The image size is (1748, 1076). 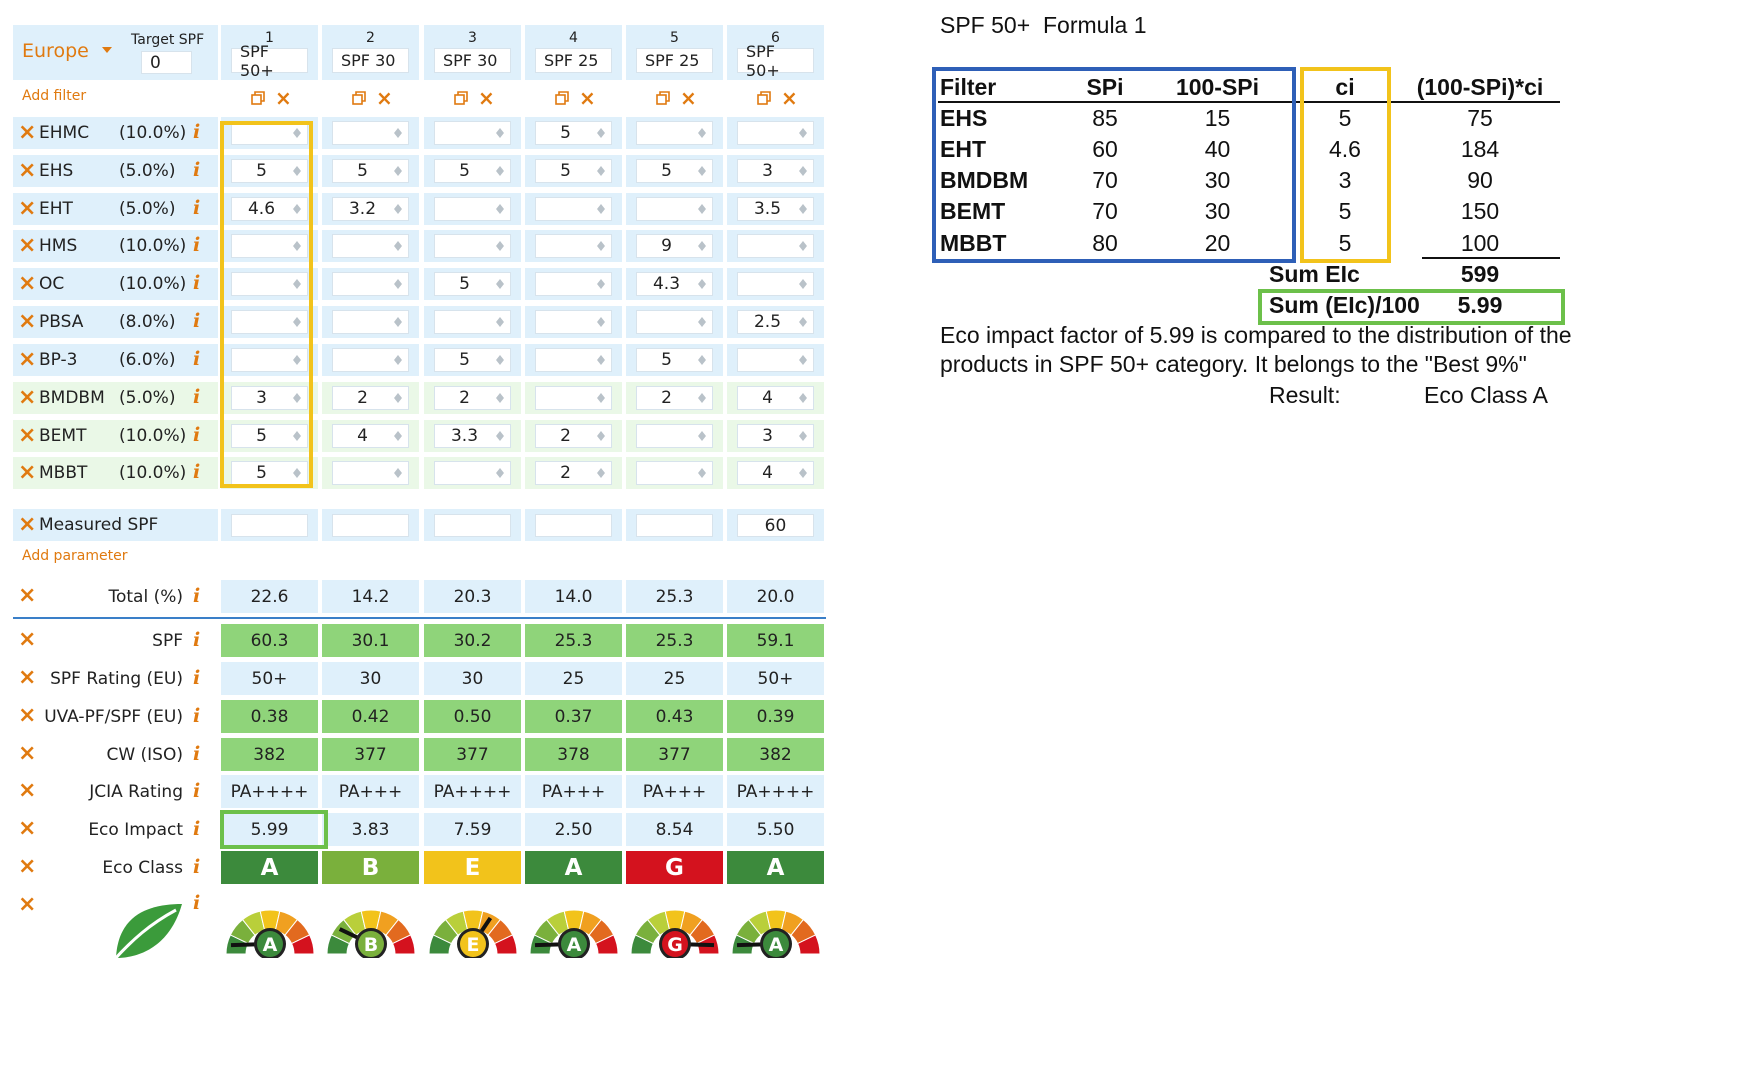 I want to click on filter-amount-input: 4.6, so click(x=269, y=209).